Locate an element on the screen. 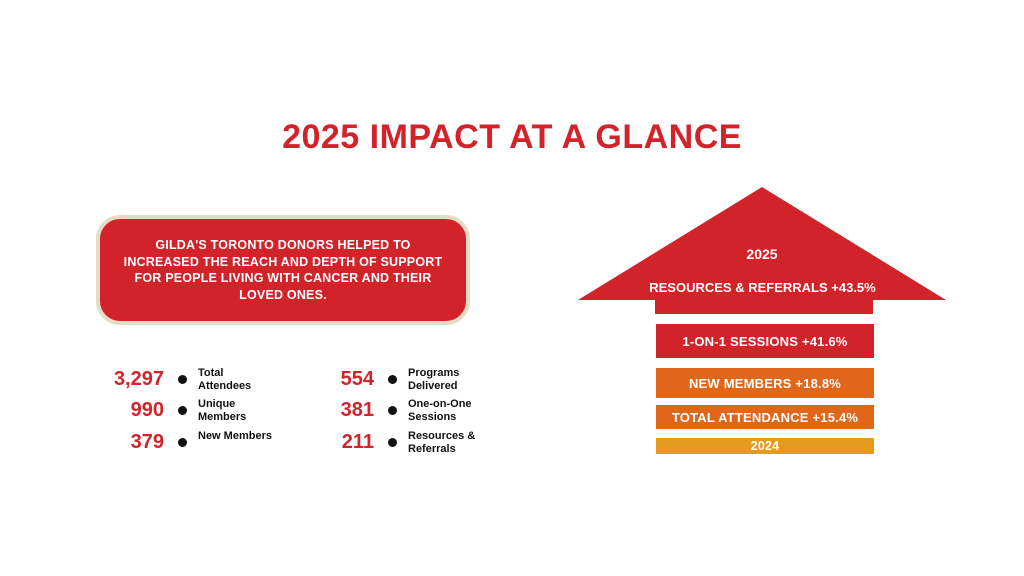 This screenshot has width=1024, height=576. stat-label: Resources & Referrals is located at coordinates (442, 442).